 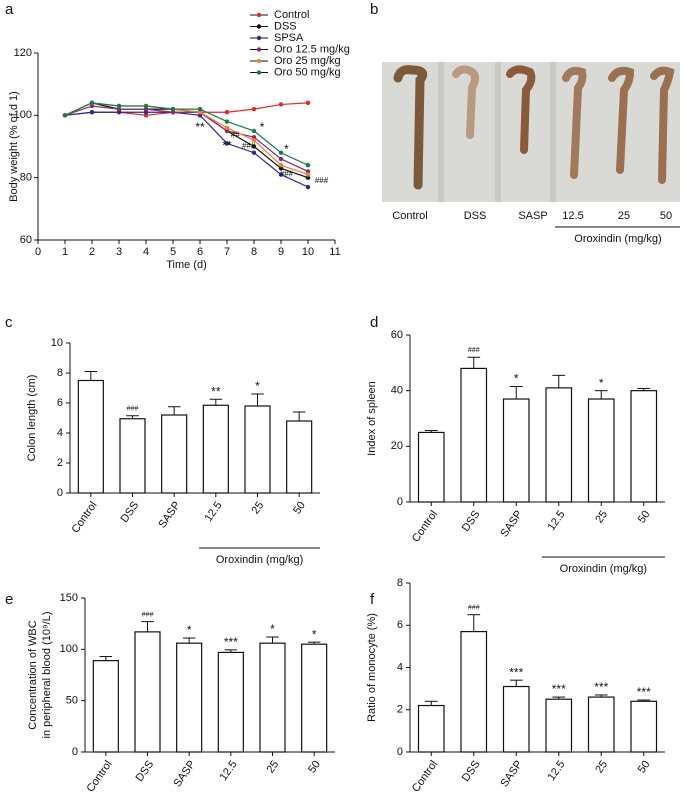 What do you see at coordinates (32, 418) in the screenshot?
I see `y-axis-label: Colon length (cm)` at bounding box center [32, 418].